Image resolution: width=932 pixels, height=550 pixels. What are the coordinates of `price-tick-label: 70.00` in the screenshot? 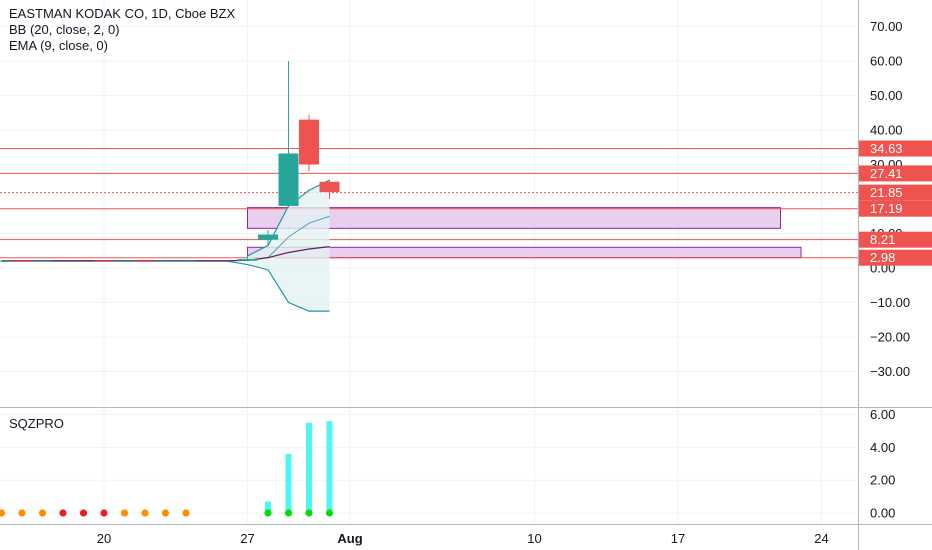 It's located at (886, 26).